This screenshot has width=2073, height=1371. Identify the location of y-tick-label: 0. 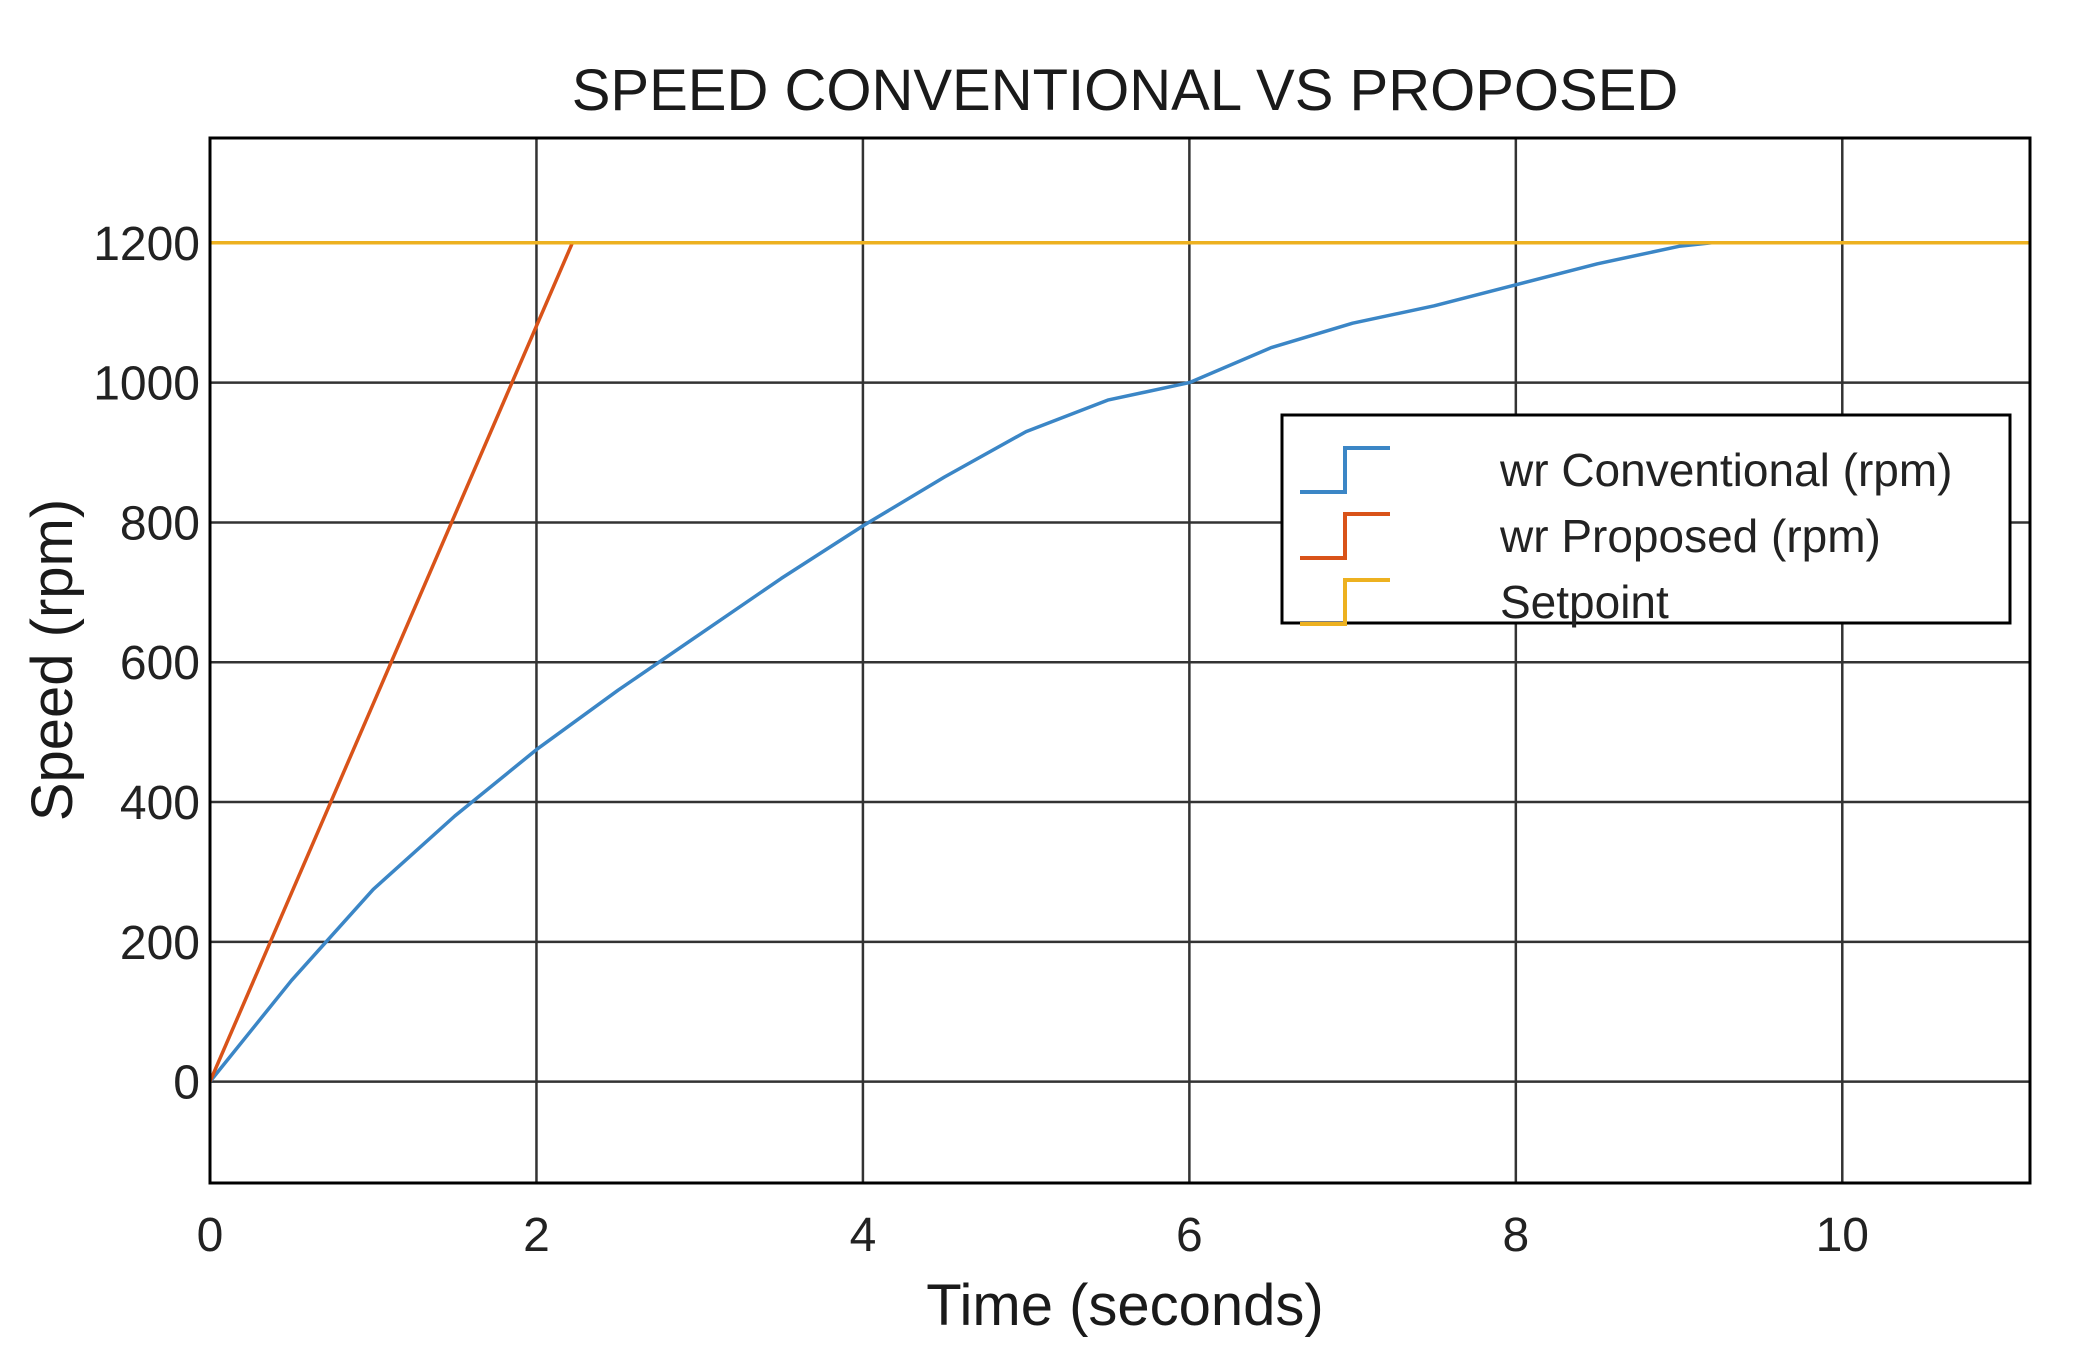
(186, 1083).